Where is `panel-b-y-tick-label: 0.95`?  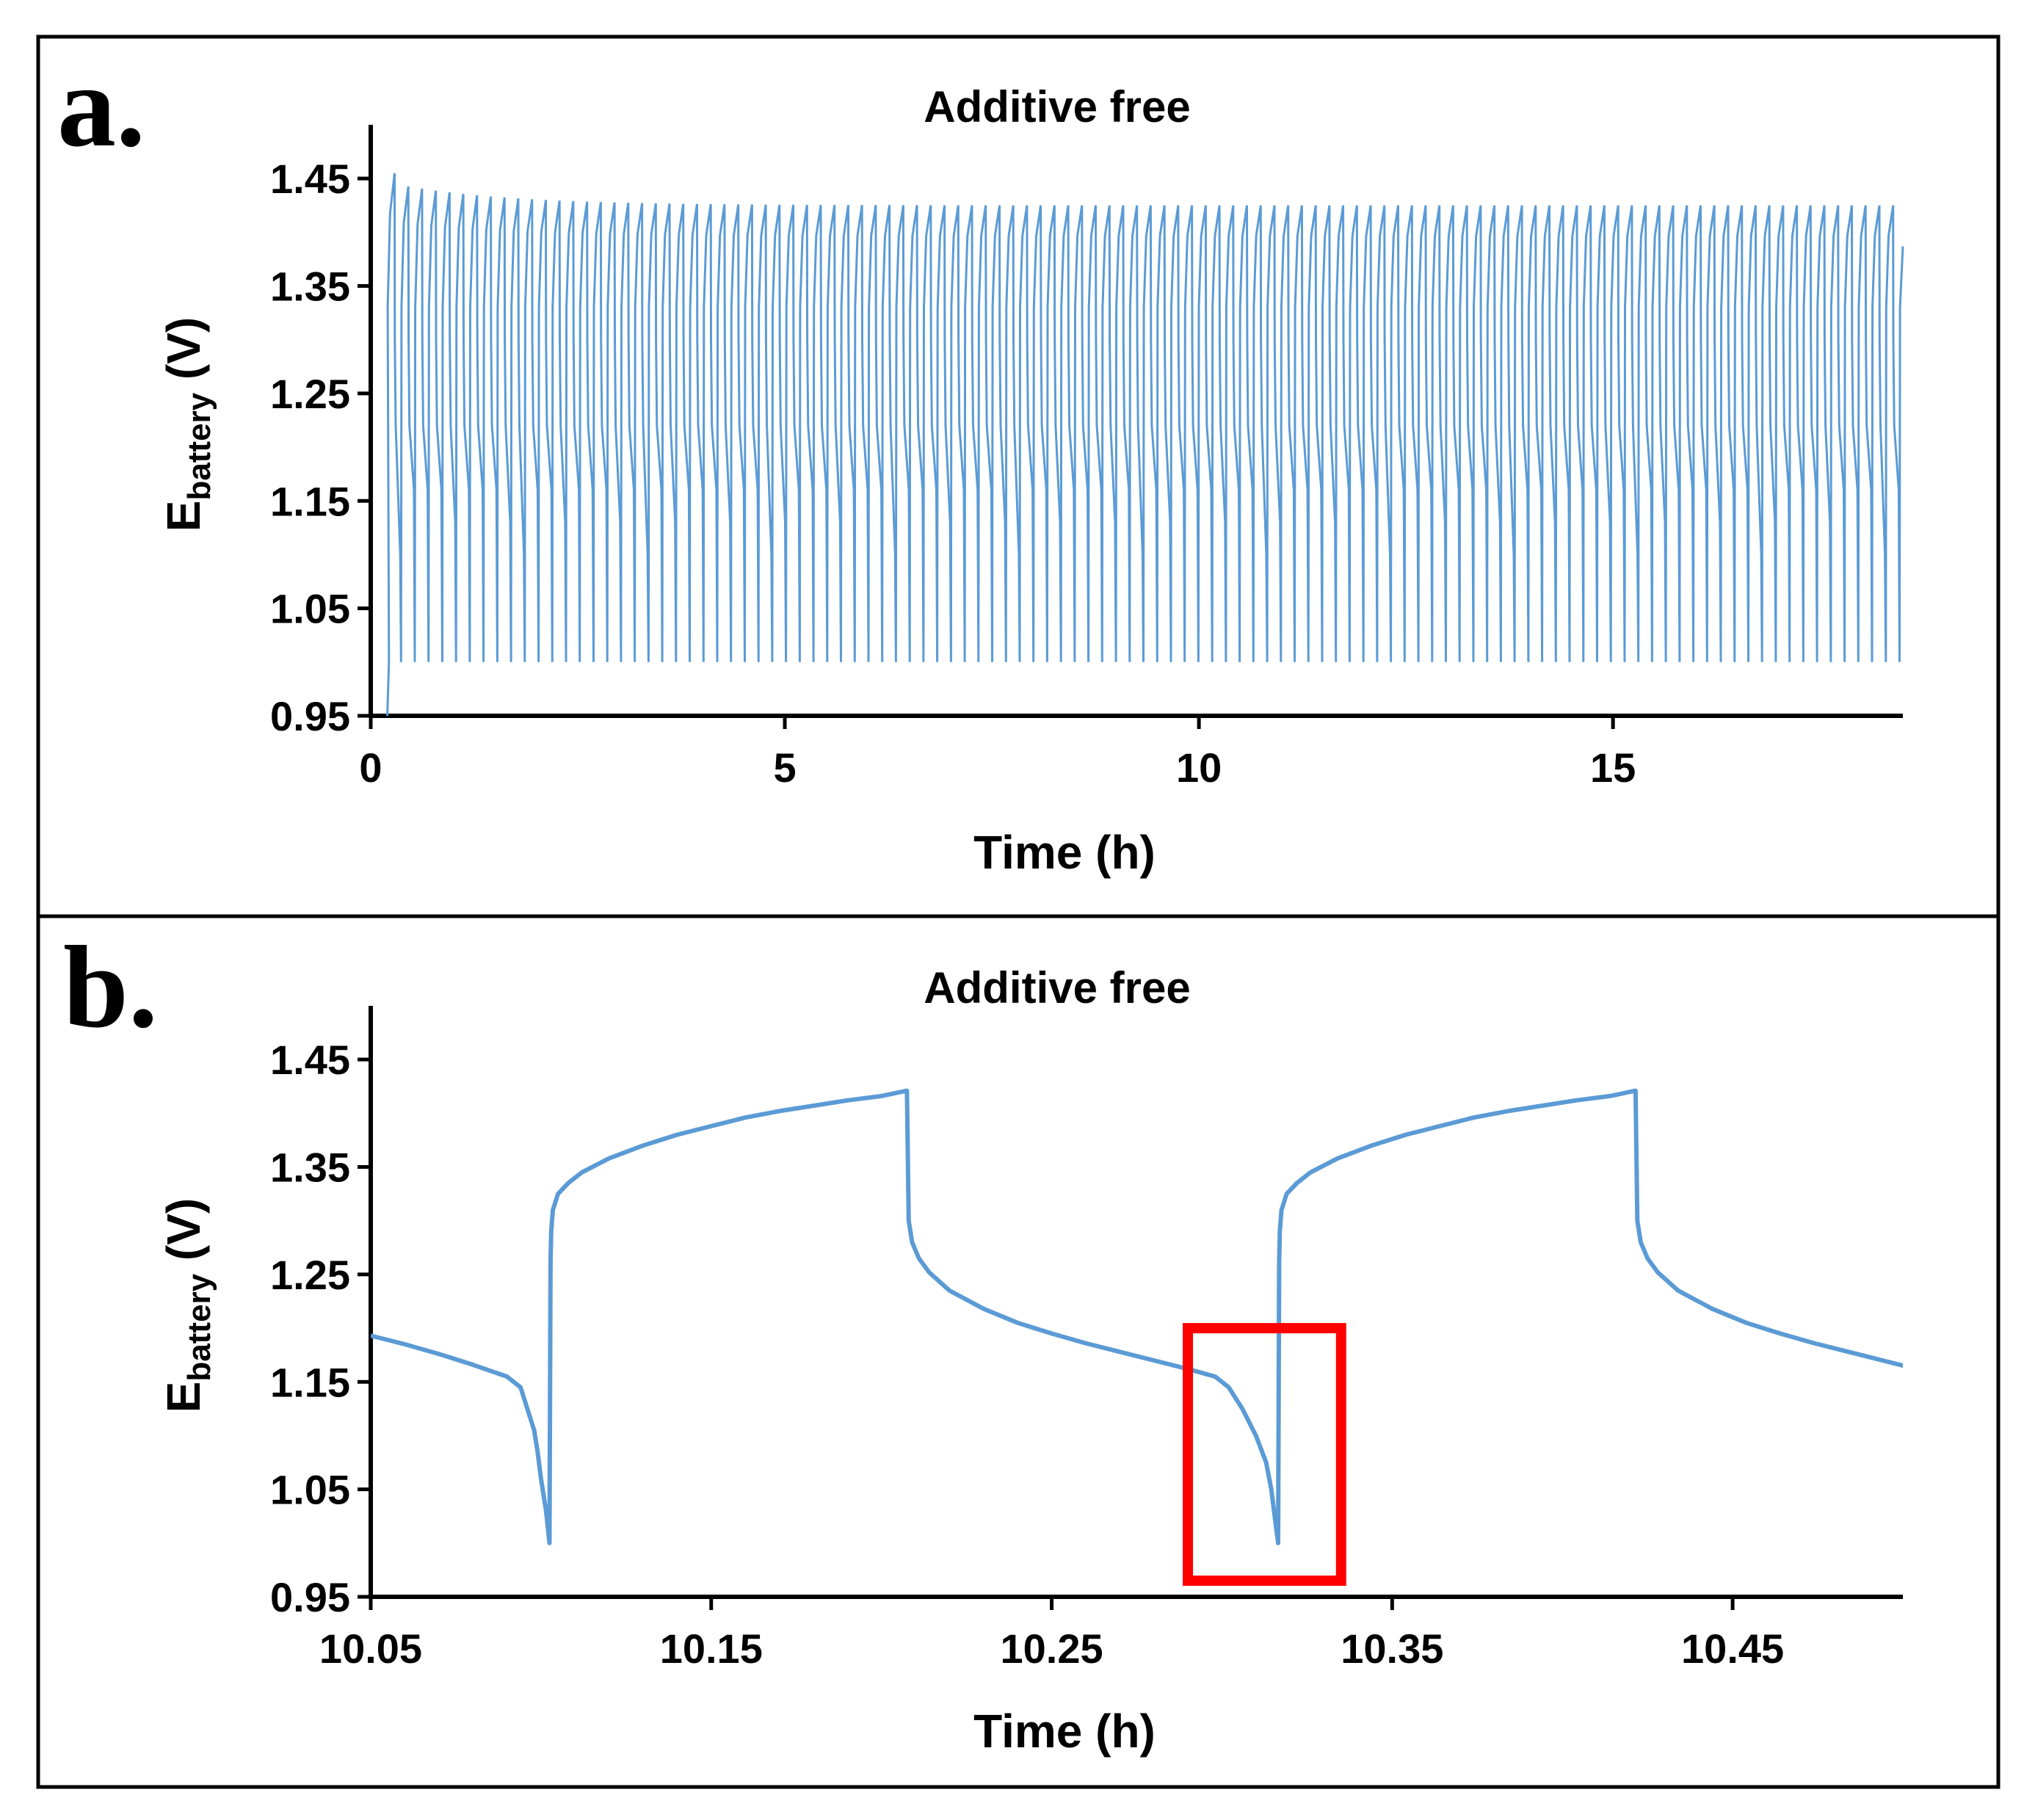 panel-b-y-tick-label: 0.95 is located at coordinates (310, 1597).